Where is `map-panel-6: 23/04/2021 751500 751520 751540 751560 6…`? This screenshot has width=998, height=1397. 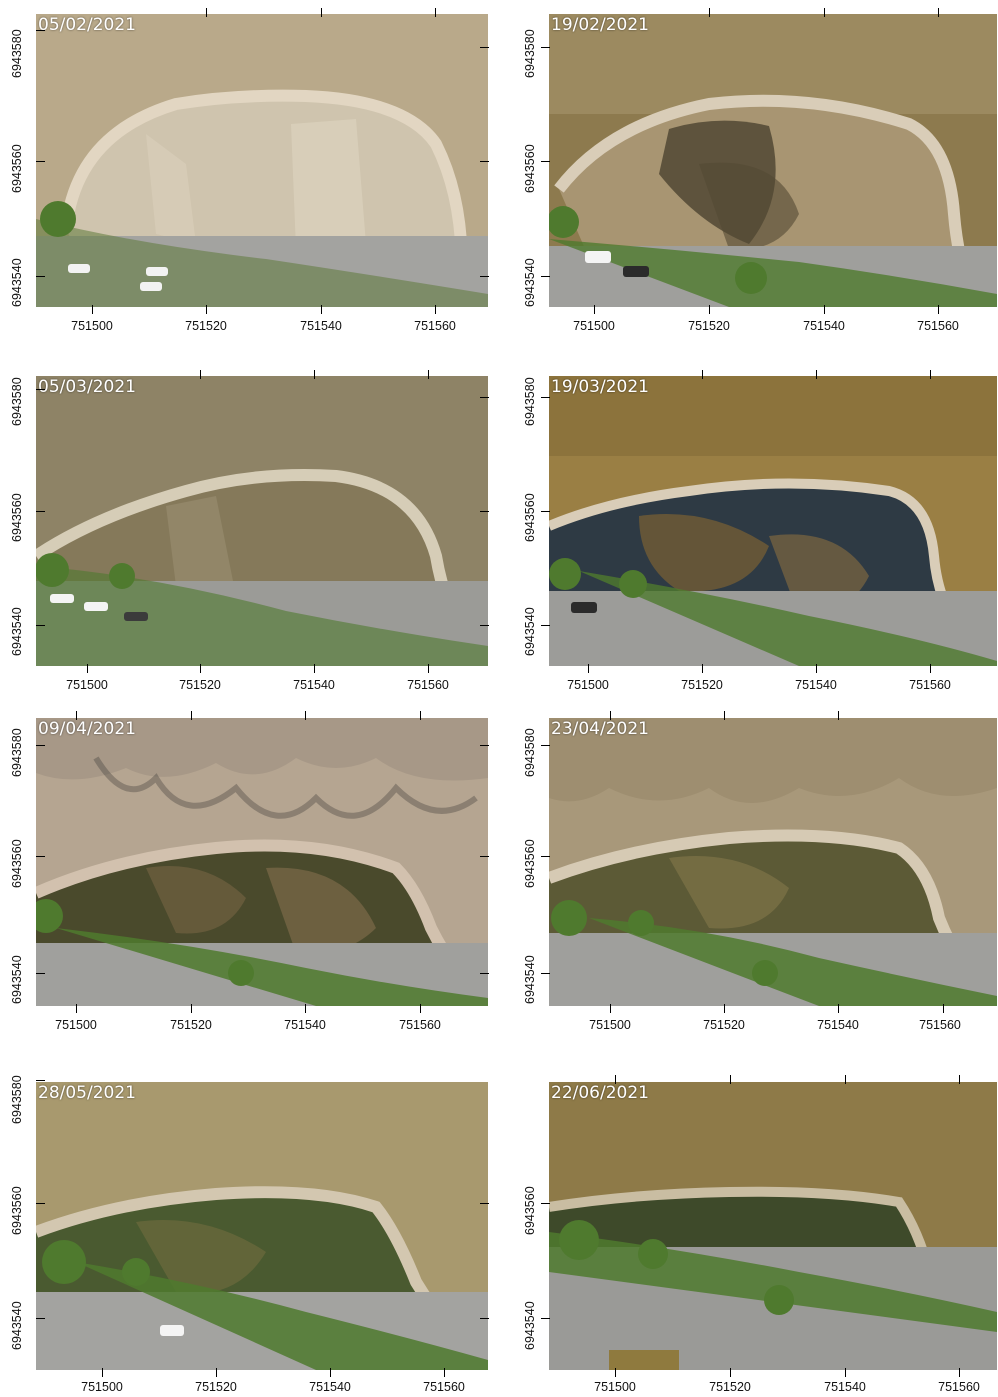 map-panel-6: 23/04/2021 751500 751520 751540 751560 6… is located at coordinates (750, 875).